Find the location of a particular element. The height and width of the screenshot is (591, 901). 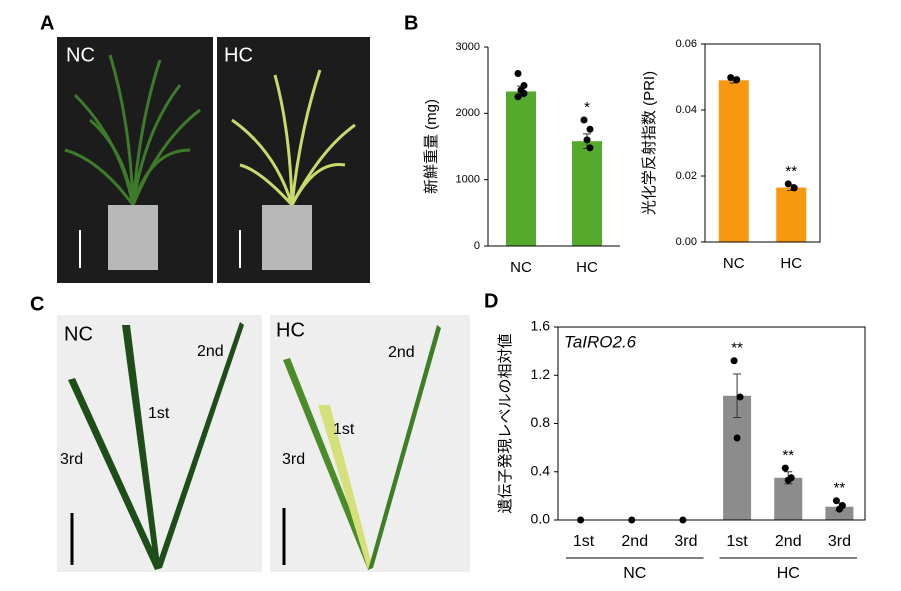

y-tick-label: 0.00 is located at coordinates (686, 242).